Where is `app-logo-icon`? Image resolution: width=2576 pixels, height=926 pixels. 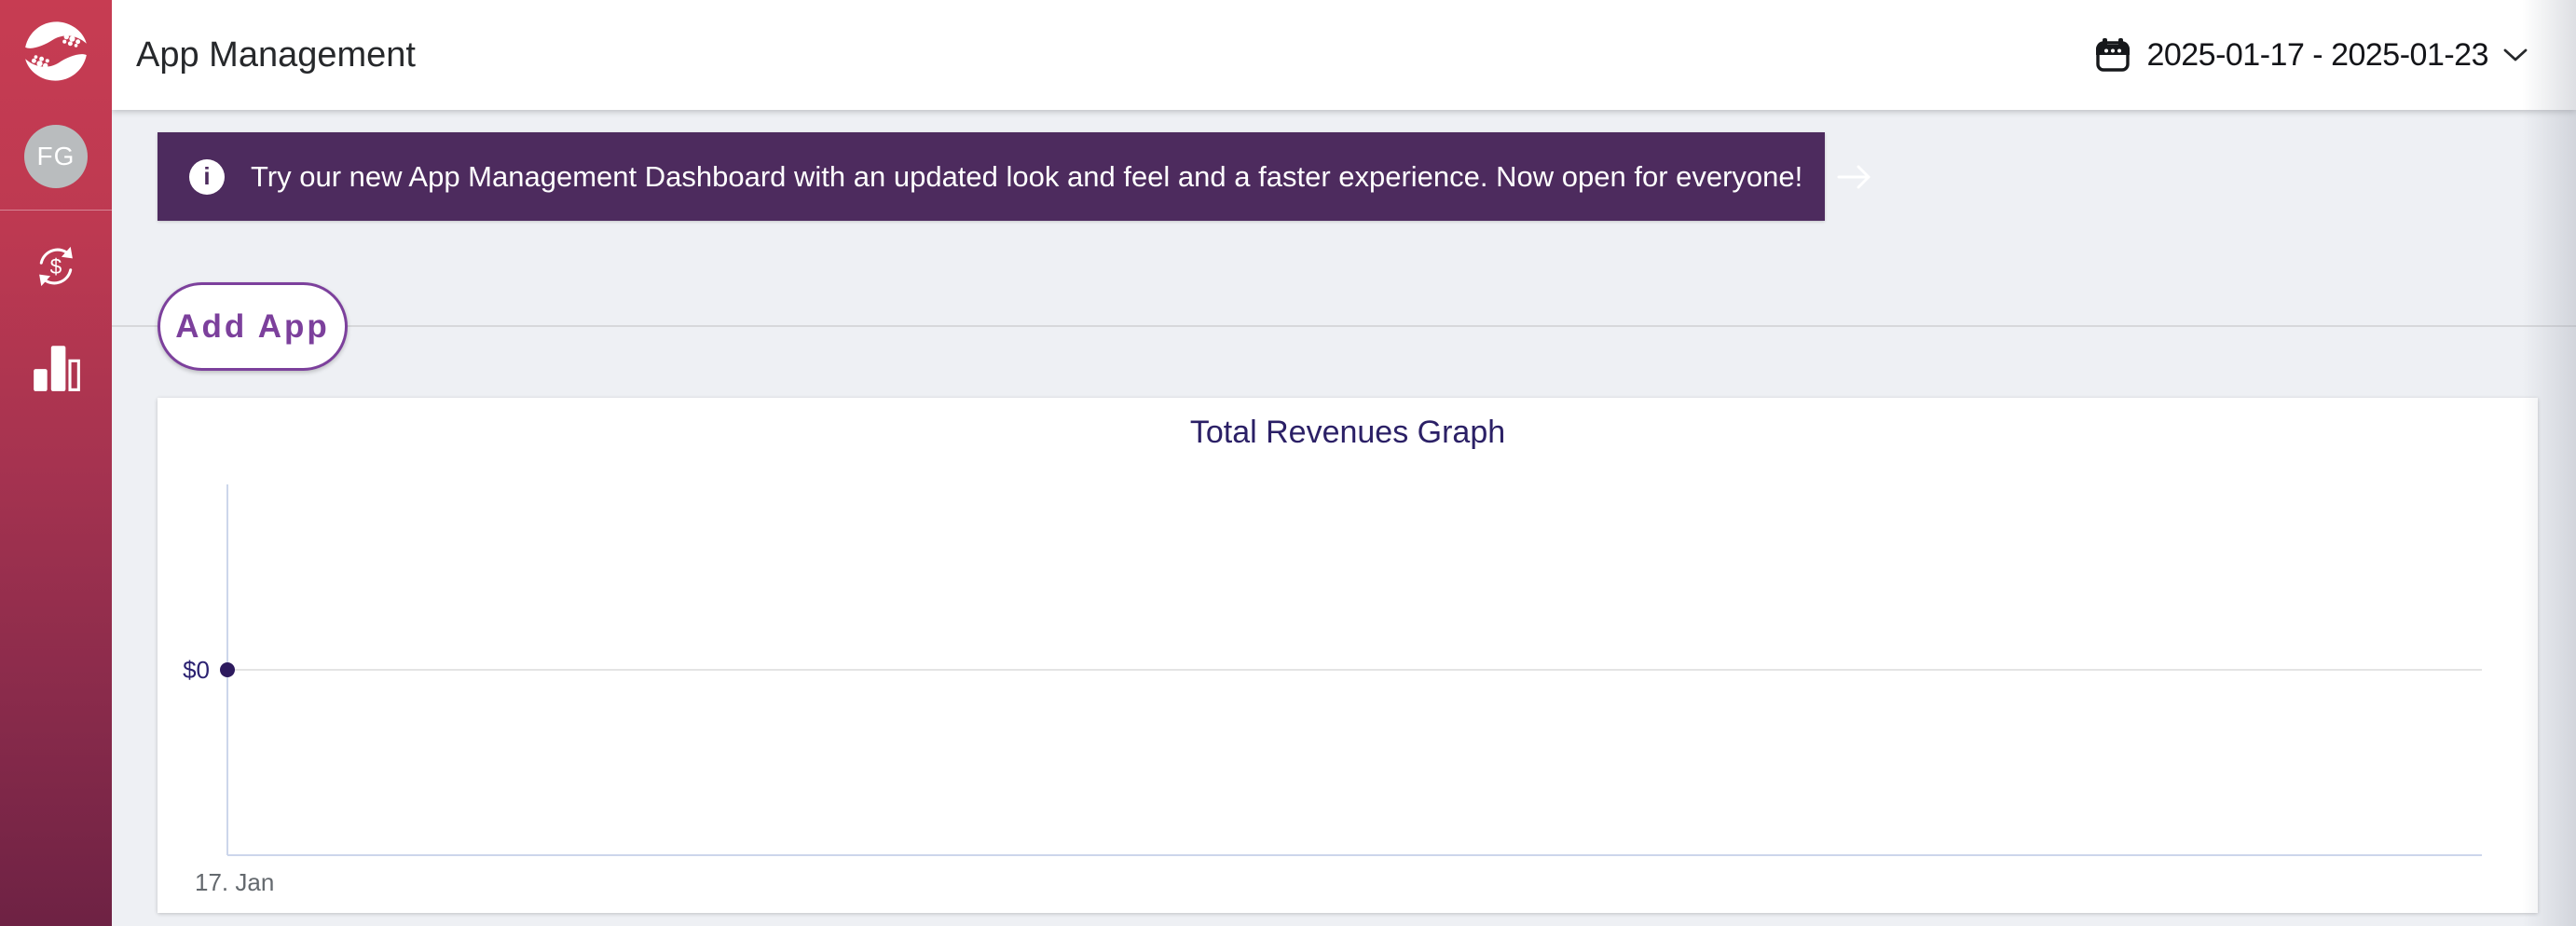 app-logo-icon is located at coordinates (56, 51).